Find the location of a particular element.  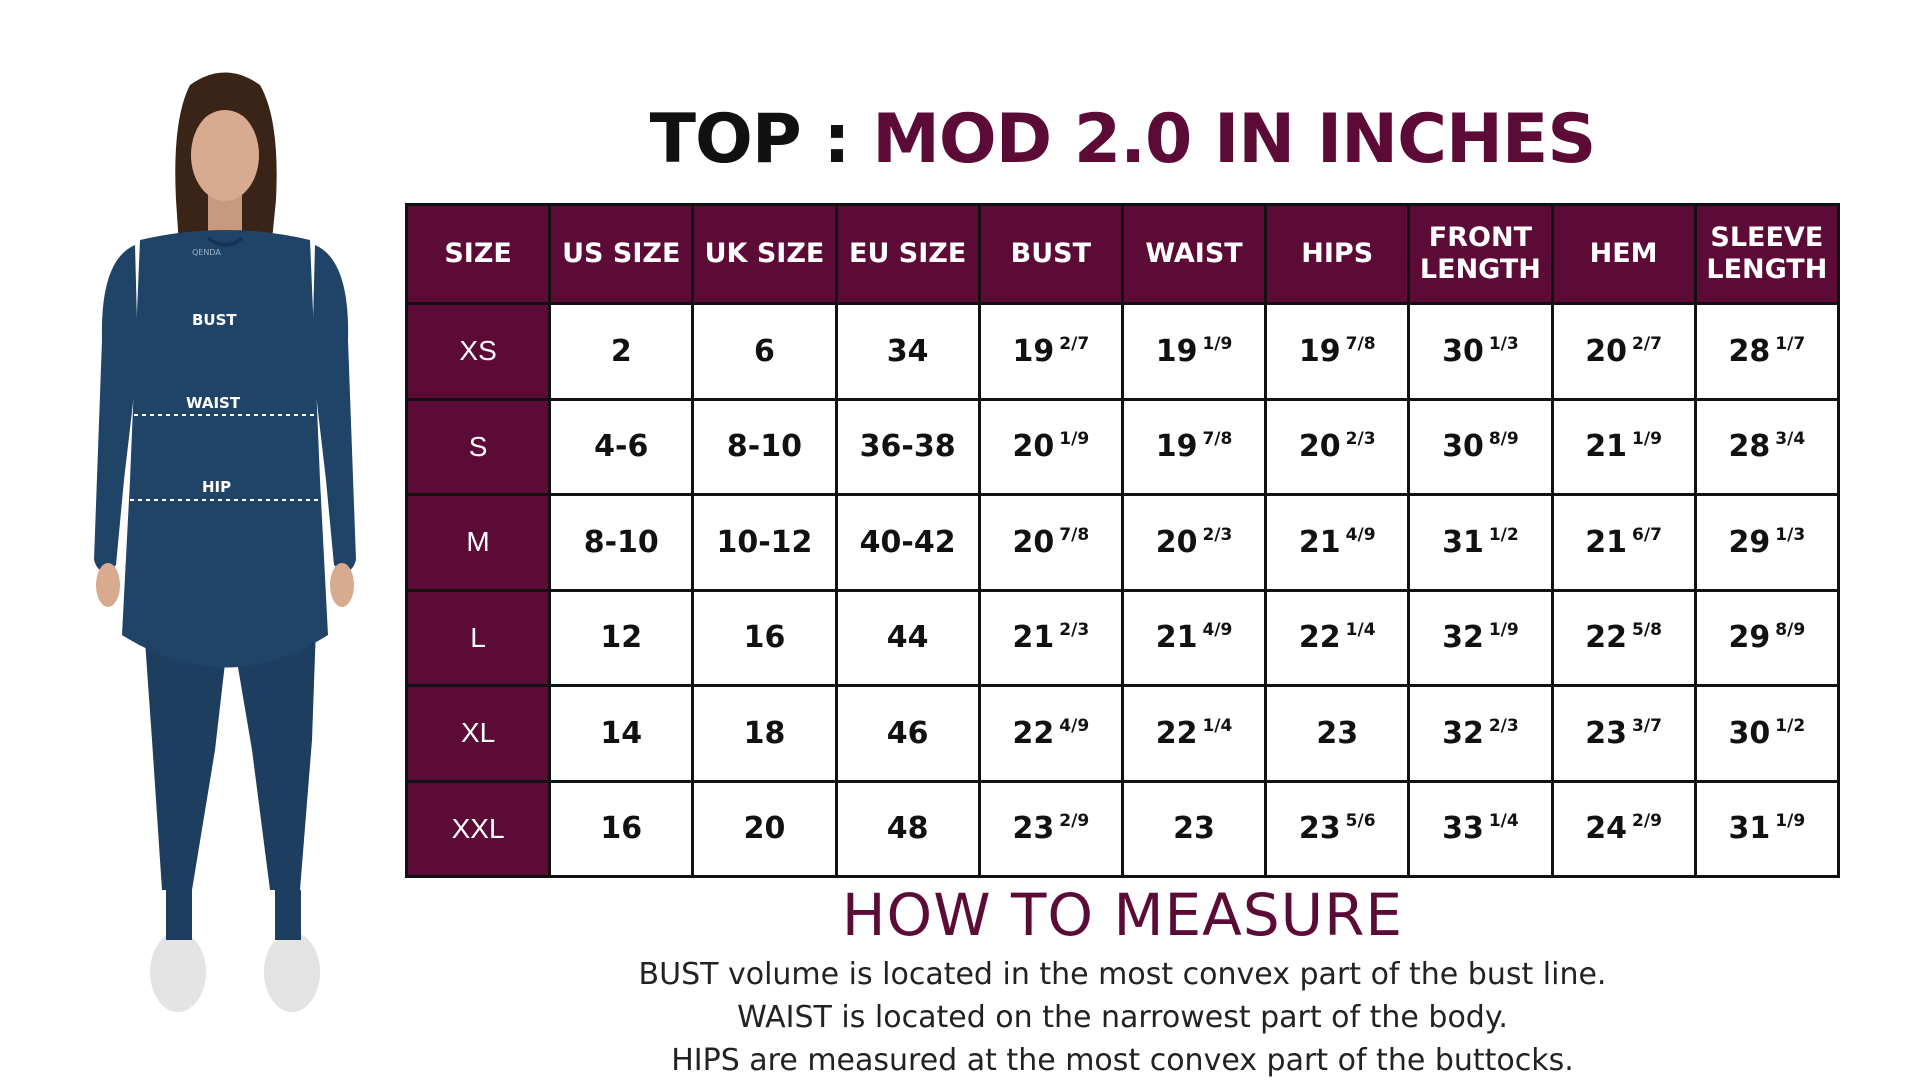

size-label-cell: XS is located at coordinates (478, 351).